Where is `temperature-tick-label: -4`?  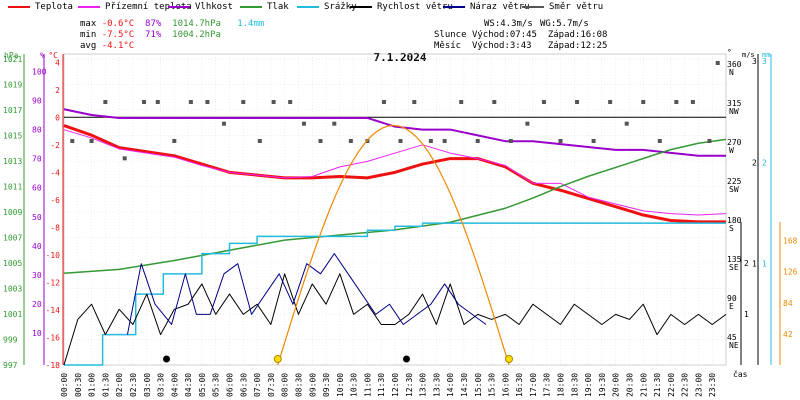
temperature-tick-label: -4 is located at coordinates (55, 172).